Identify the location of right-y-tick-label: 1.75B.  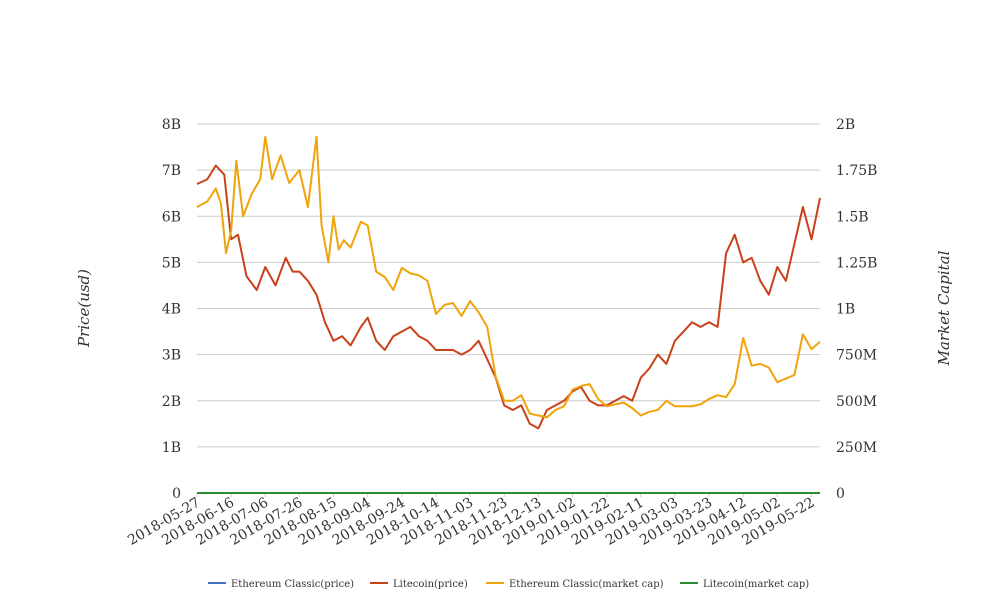
(856, 171).